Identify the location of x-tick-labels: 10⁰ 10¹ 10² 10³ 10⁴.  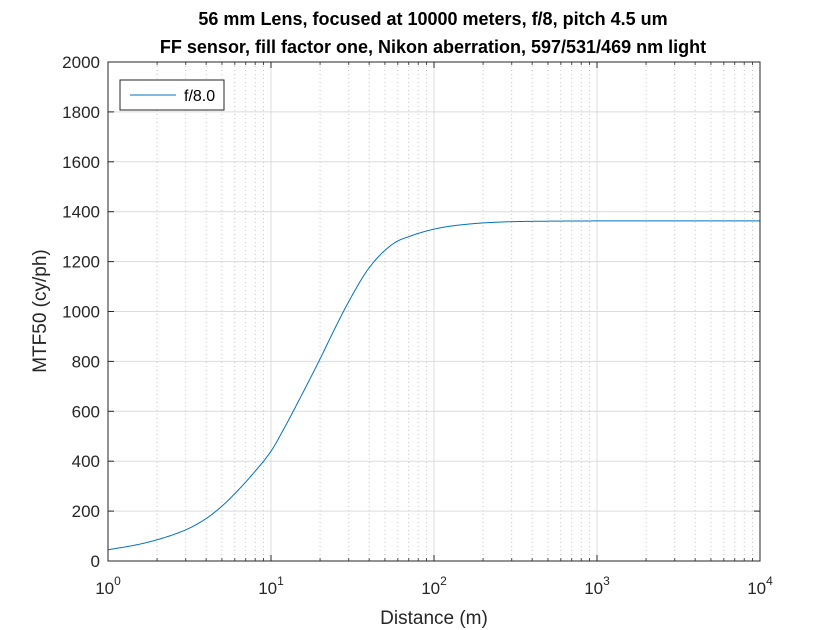
(434, 586).